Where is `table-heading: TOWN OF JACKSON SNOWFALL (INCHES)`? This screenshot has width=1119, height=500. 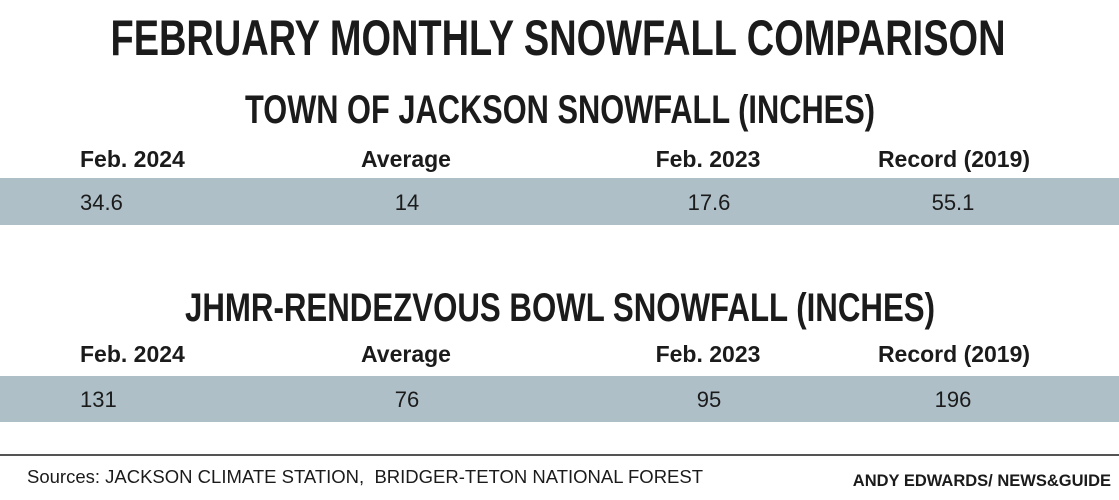 table-heading: TOWN OF JACKSON SNOWFALL (INCHES) is located at coordinates (560, 110).